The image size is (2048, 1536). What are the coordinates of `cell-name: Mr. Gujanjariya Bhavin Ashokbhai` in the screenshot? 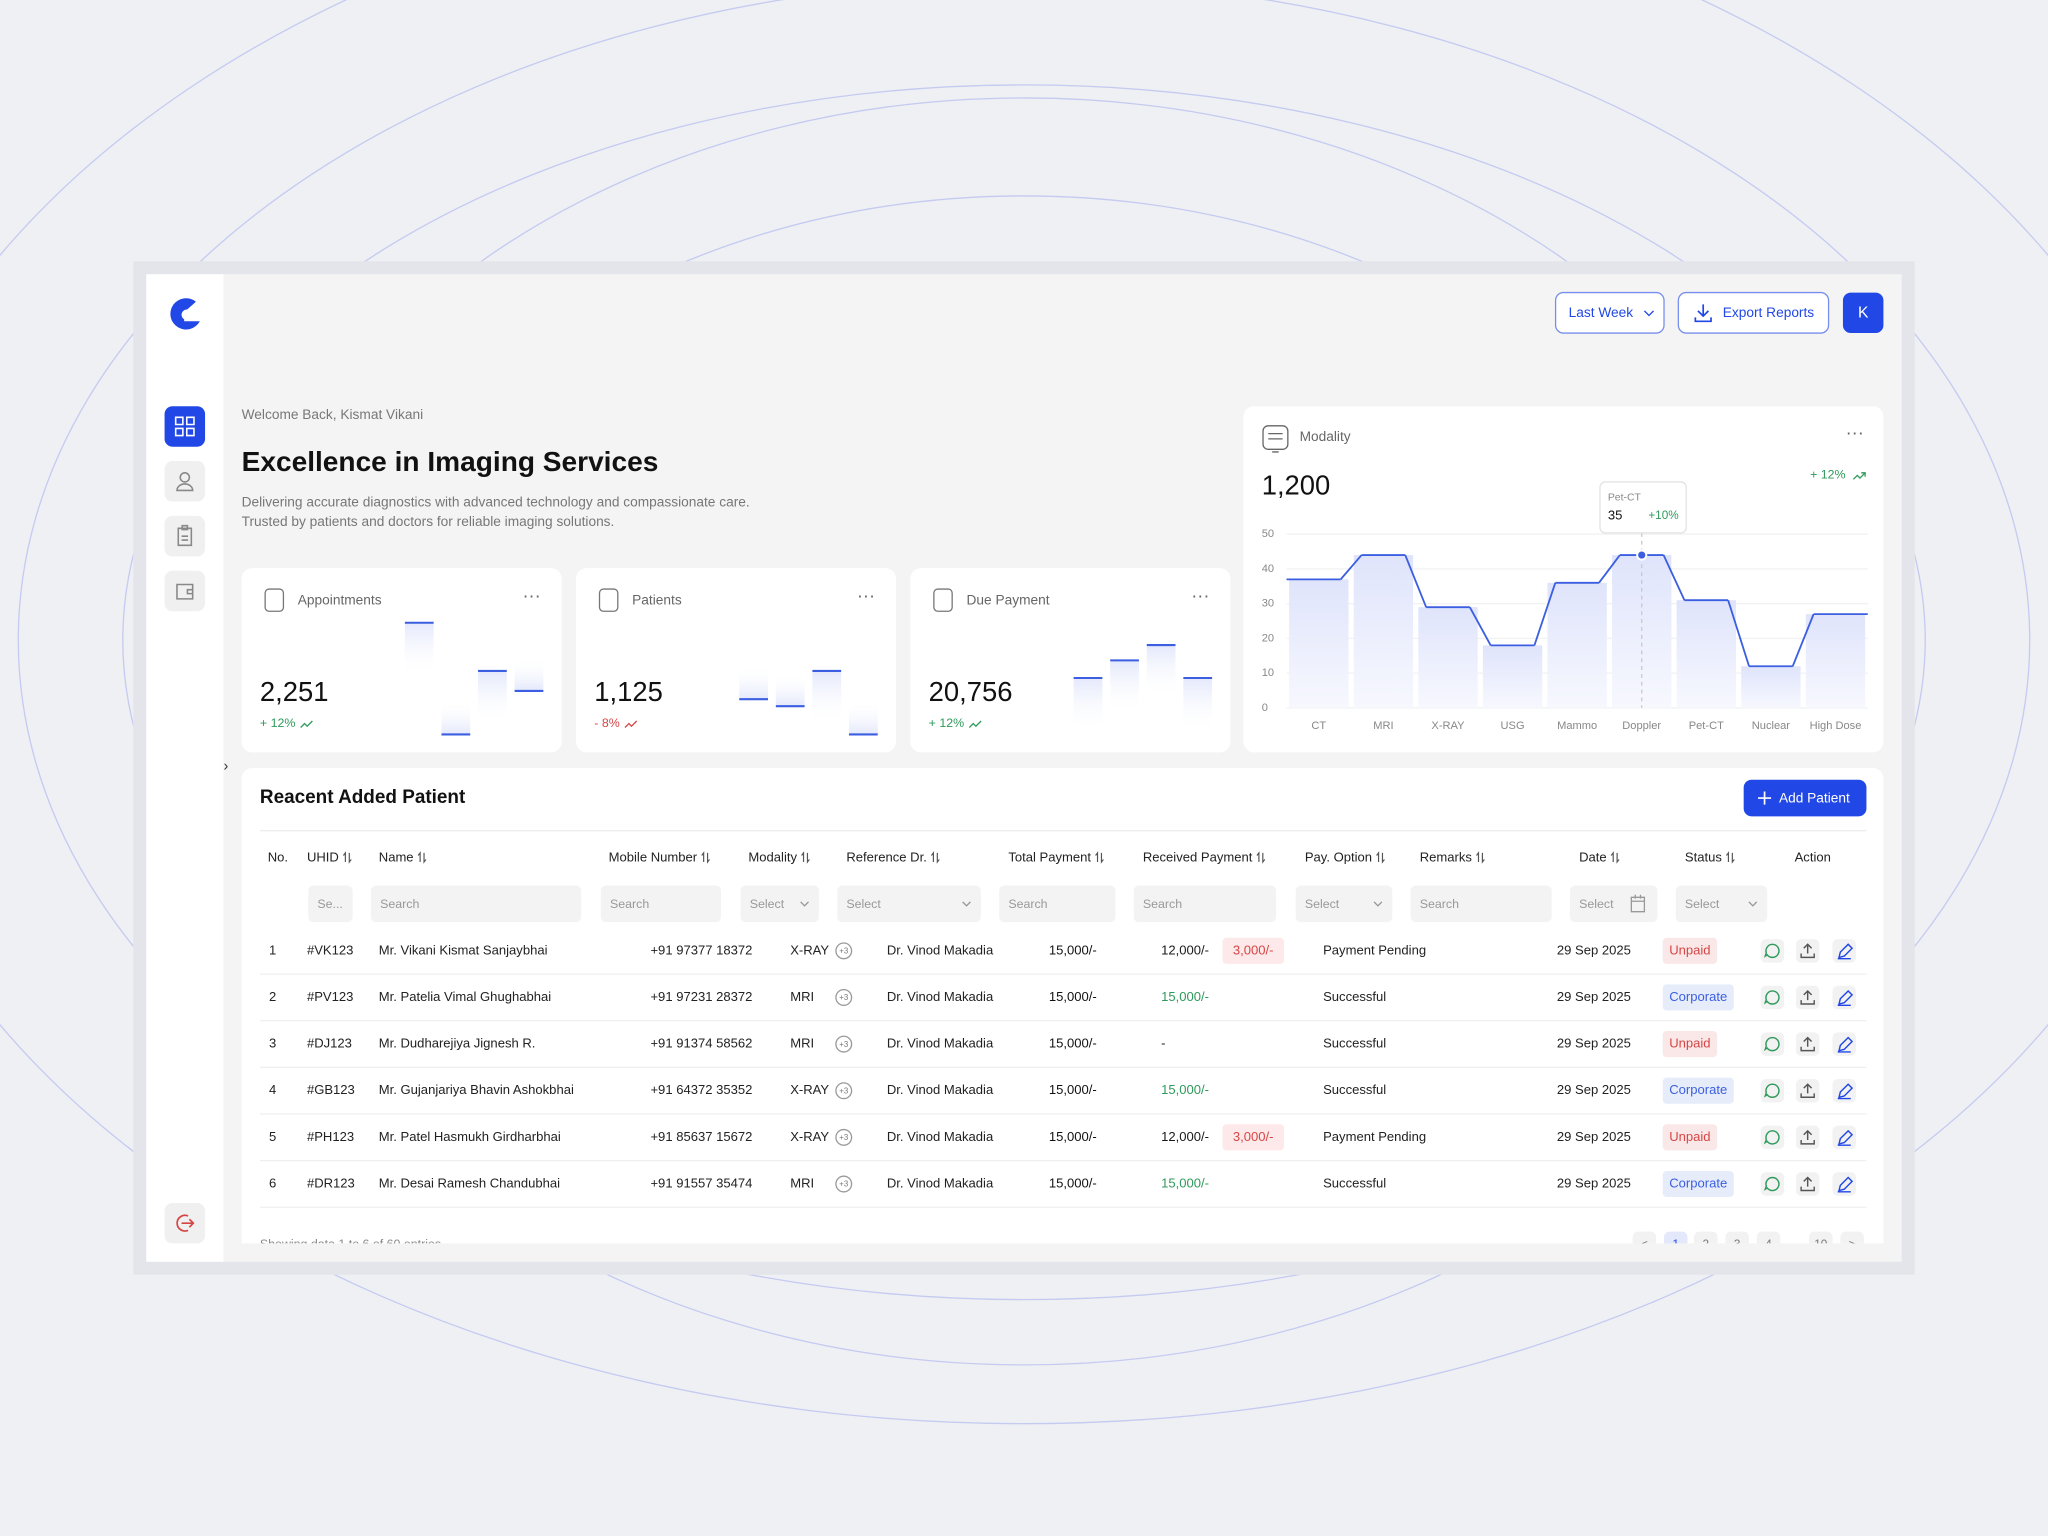 It's located at (476, 1089).